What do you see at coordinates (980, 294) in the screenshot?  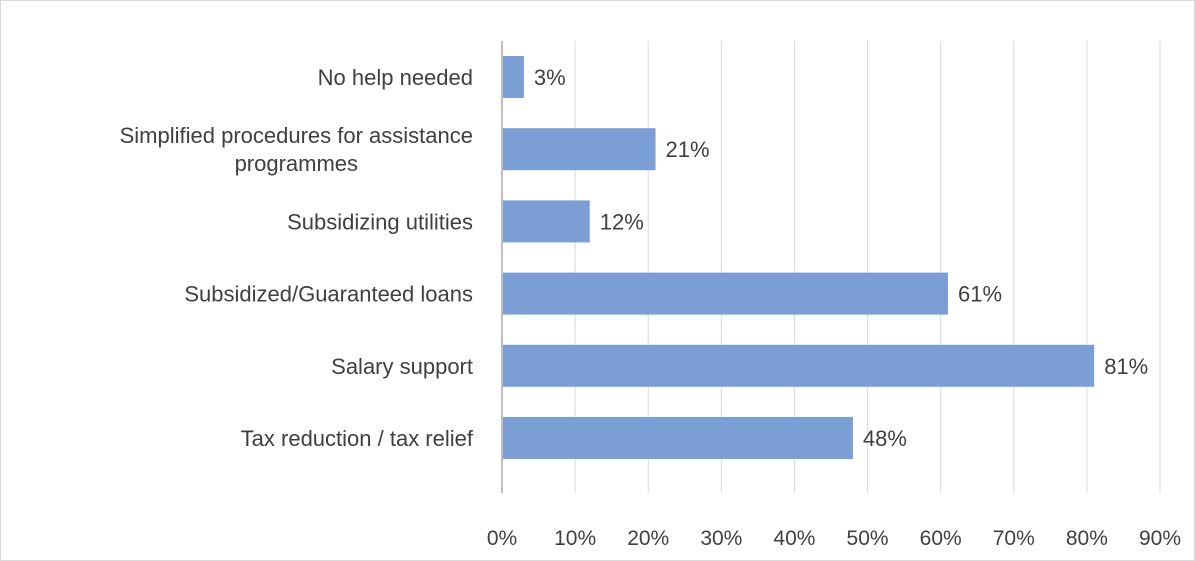 I see `data-label: 61%` at bounding box center [980, 294].